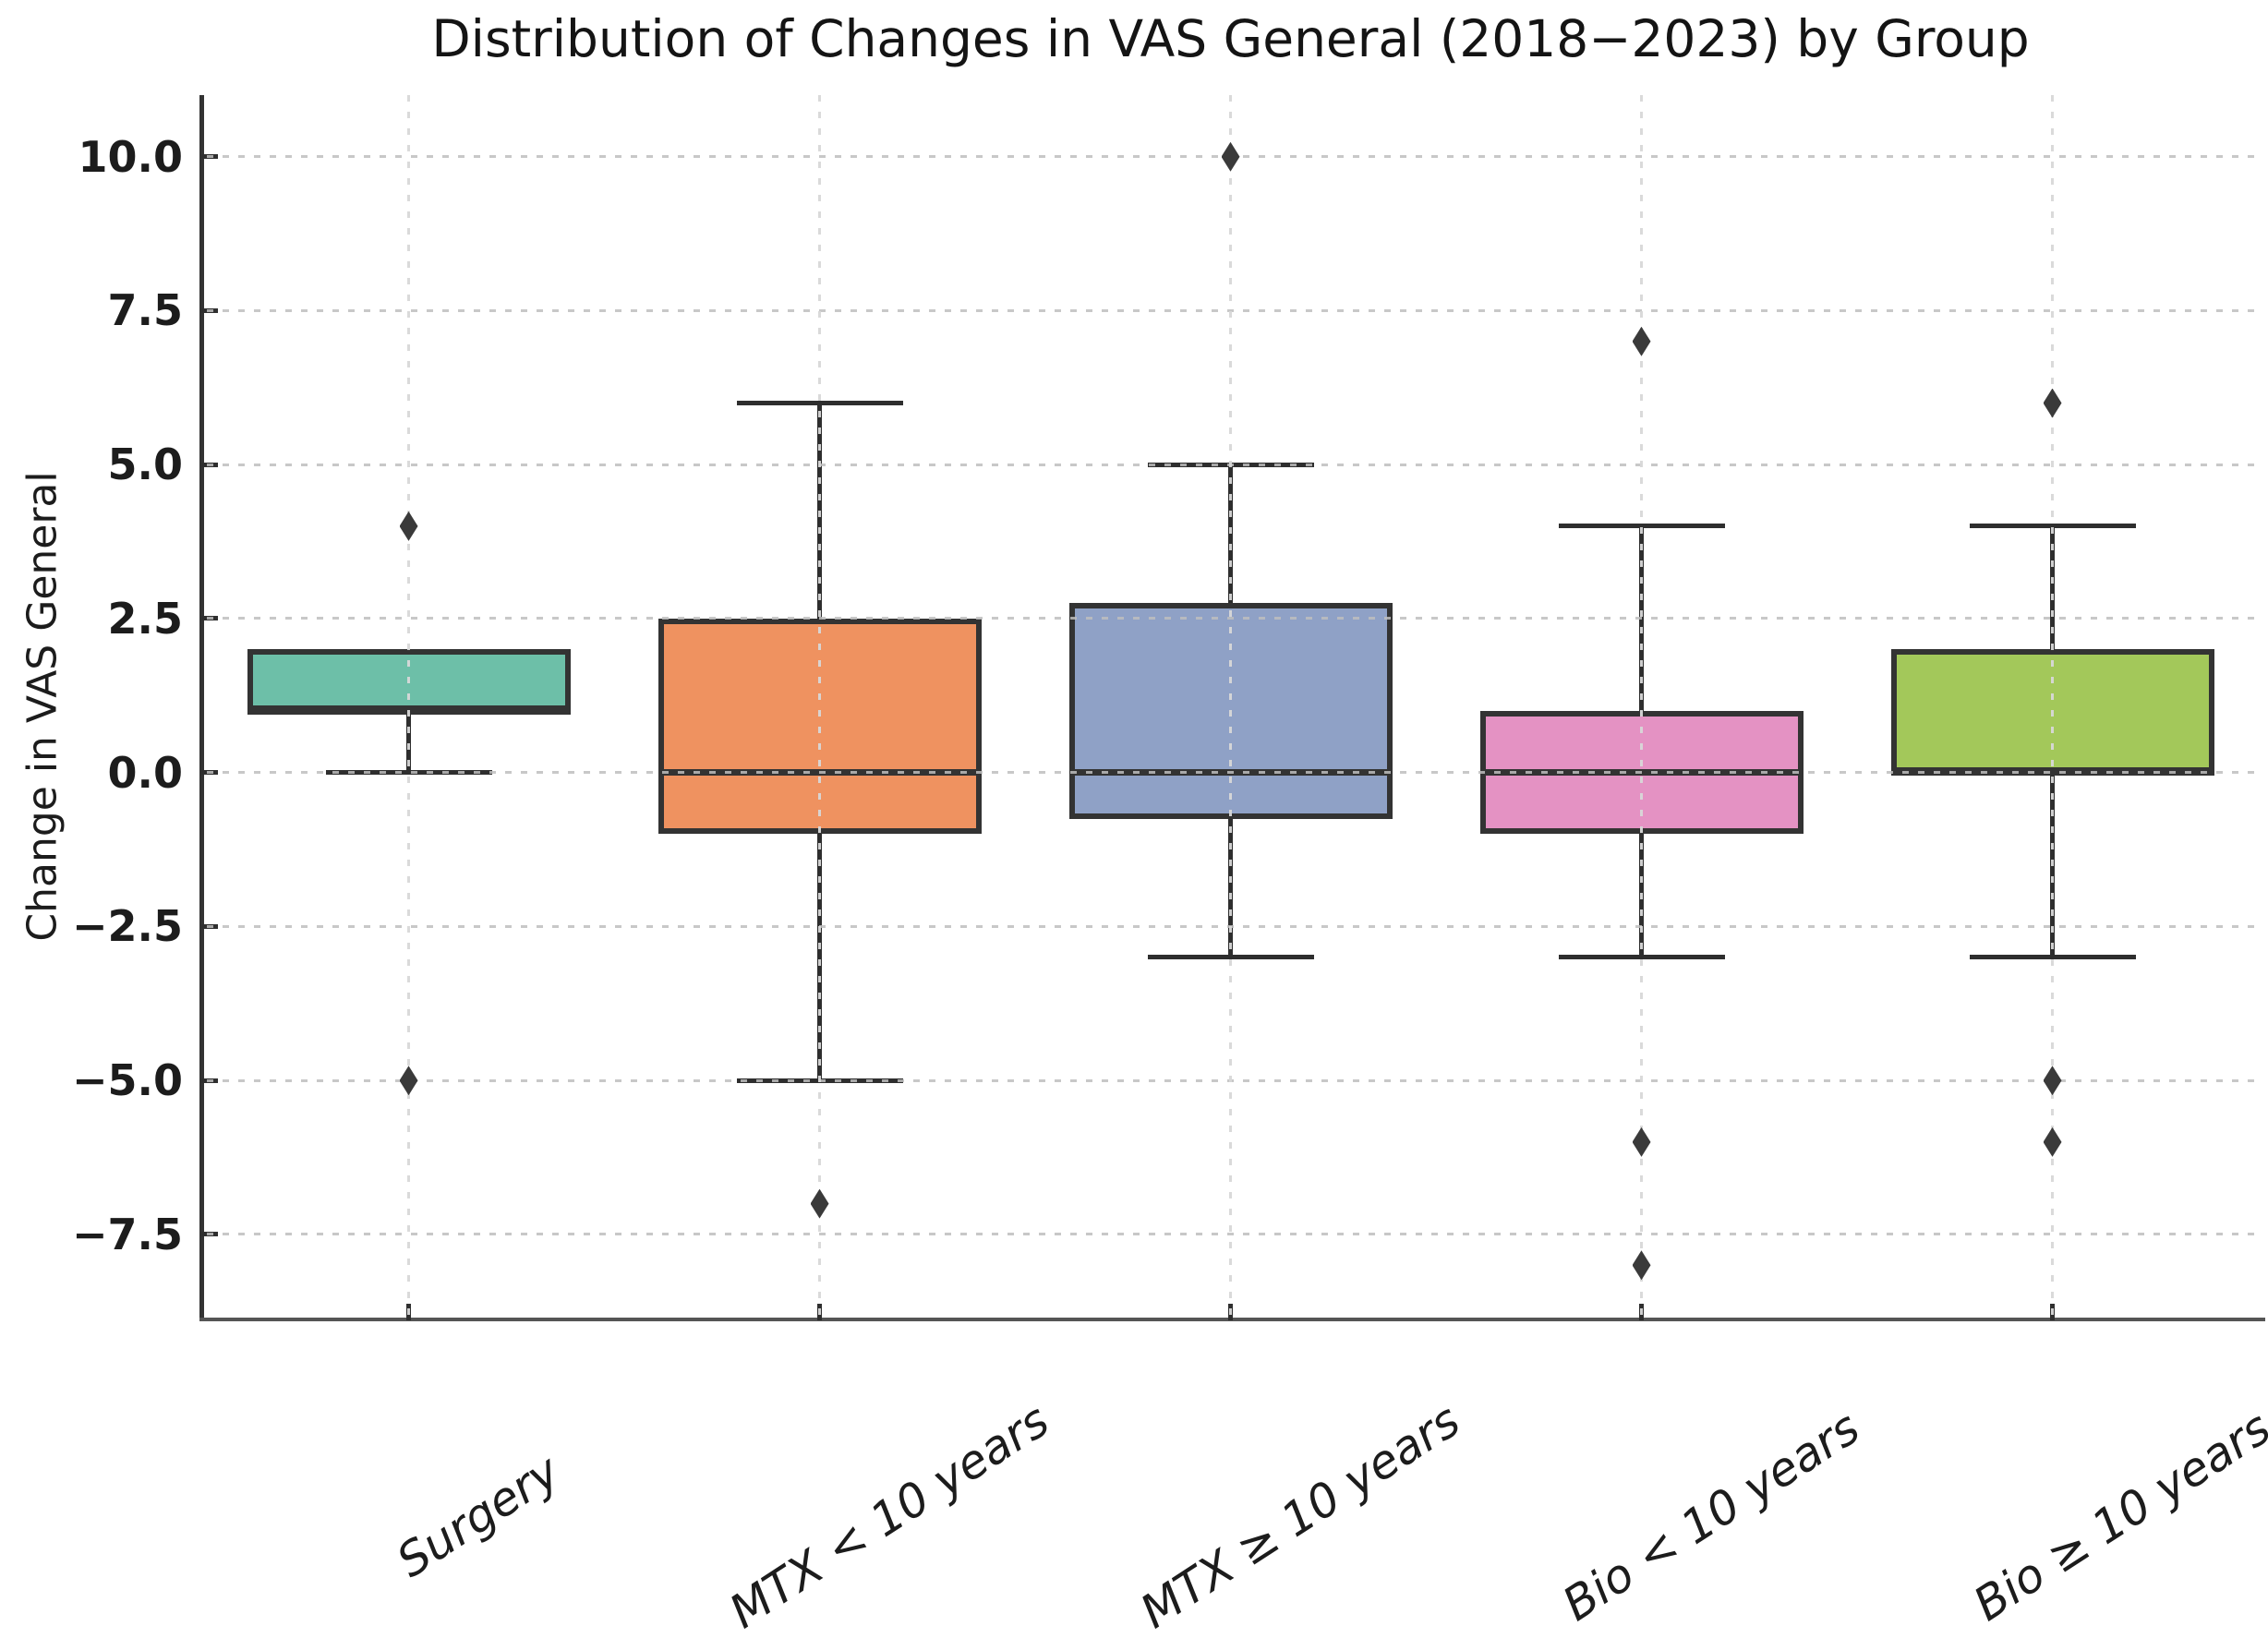 The height and width of the screenshot is (1650, 2268). Describe the element at coordinates (145, 618) in the screenshot. I see `y-tick-label: 2.5` at that location.